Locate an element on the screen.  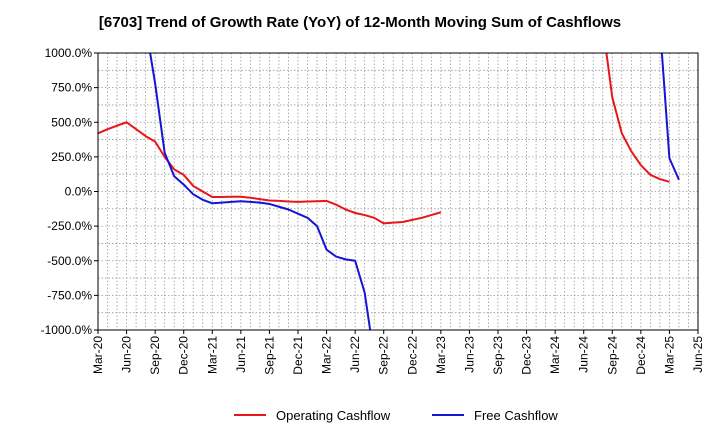
x-tick-label: Sep-23 is located at coordinates (498, 355).